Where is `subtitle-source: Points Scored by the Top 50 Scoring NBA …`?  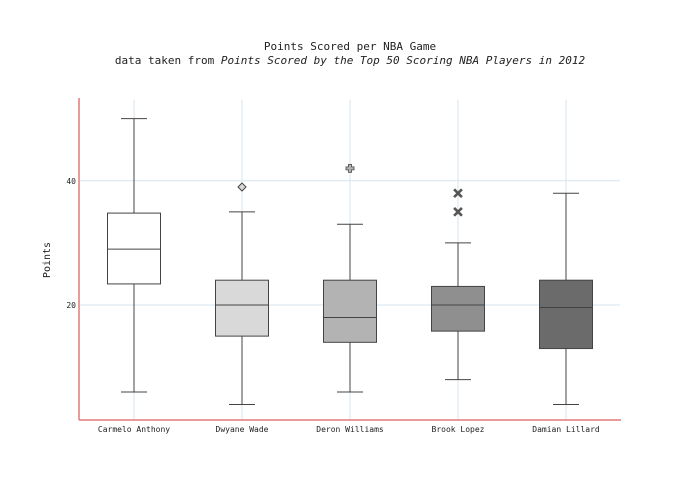
subtitle-source: Points Scored by the Top 50 Scoring NBA … is located at coordinates (403, 60).